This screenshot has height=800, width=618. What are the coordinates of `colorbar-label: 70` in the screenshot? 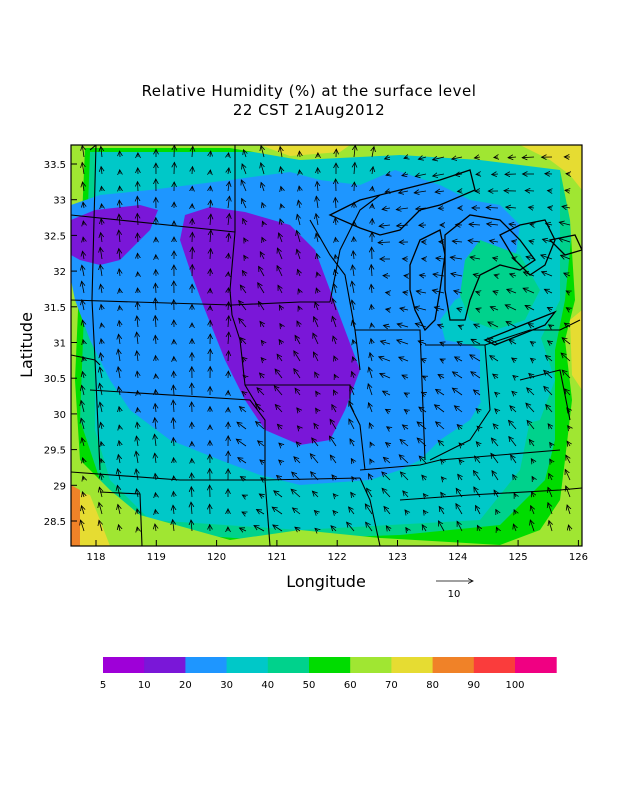 It's located at (391, 685).